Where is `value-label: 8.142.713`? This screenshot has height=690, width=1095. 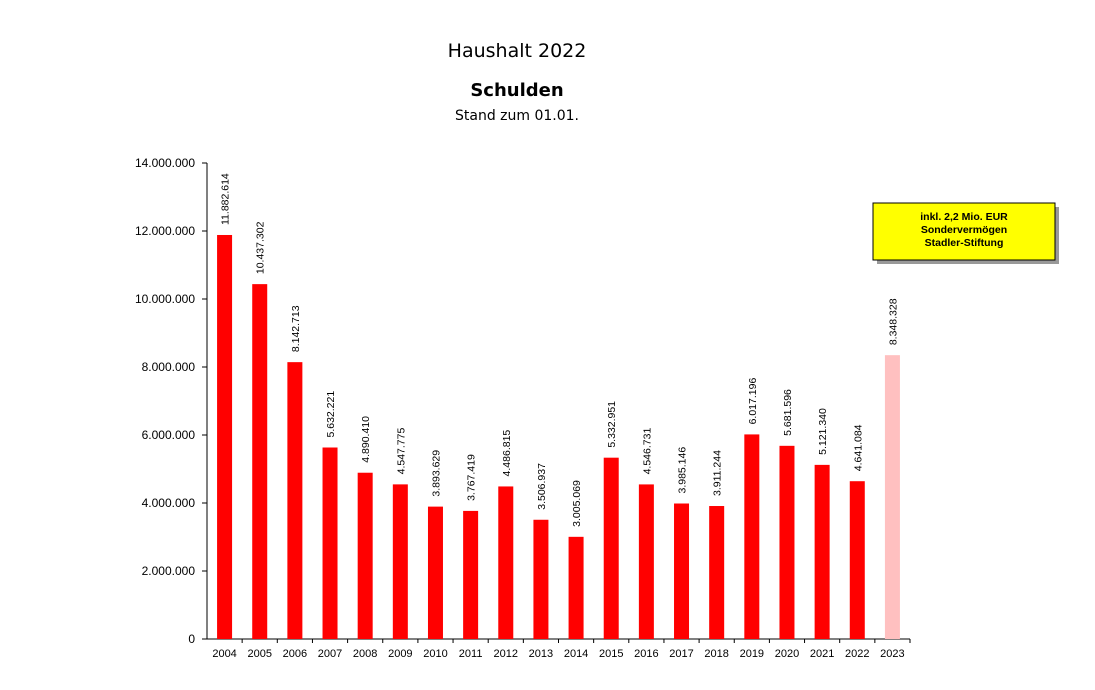
value-label: 8.142.713 is located at coordinates (296, 328).